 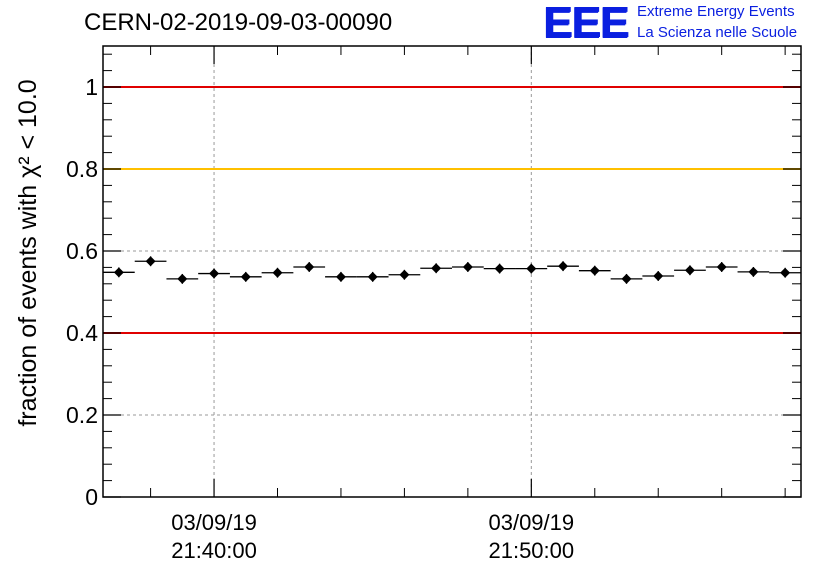 I want to click on data-series, so click(x=452, y=270).